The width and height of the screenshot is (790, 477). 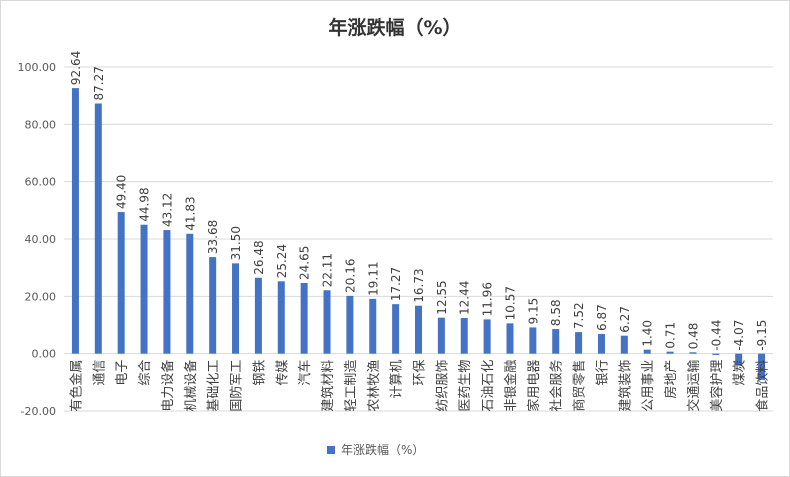 What do you see at coordinates (259, 373) in the screenshot?
I see `x-tick-label: 钢铁` at bounding box center [259, 373].